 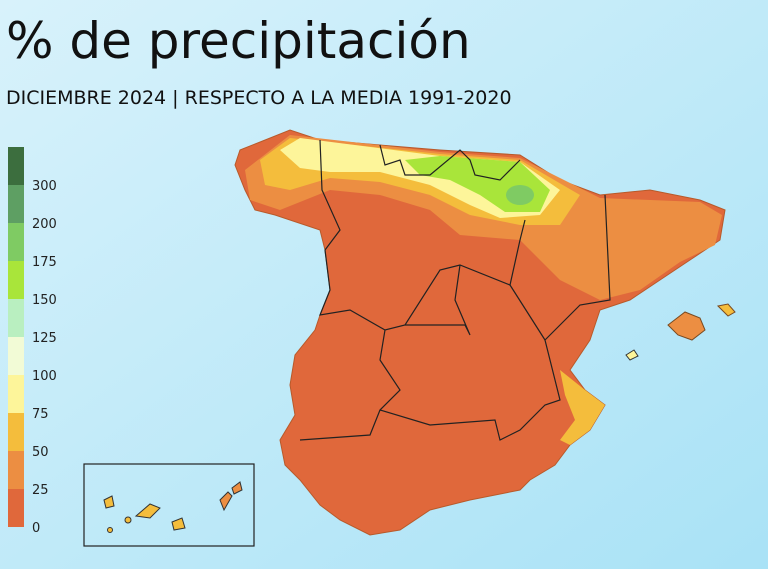 What do you see at coordinates (44, 376) in the screenshot?
I see `legend-tick-label: 100` at bounding box center [44, 376].